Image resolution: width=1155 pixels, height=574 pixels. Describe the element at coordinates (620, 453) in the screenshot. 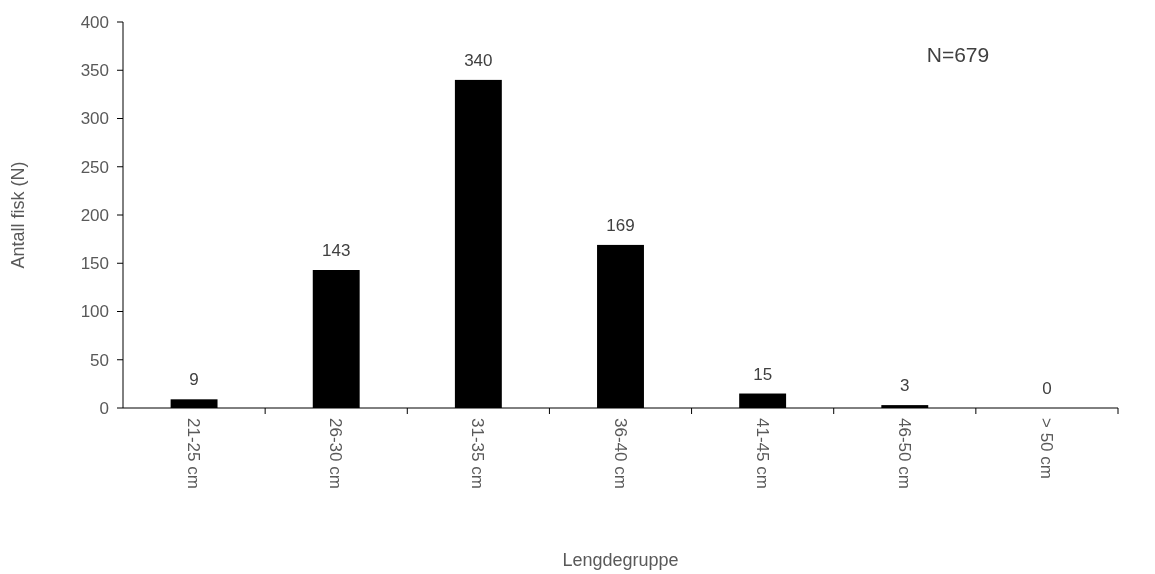

I see `x-tick-label: 36-40 cm` at that location.